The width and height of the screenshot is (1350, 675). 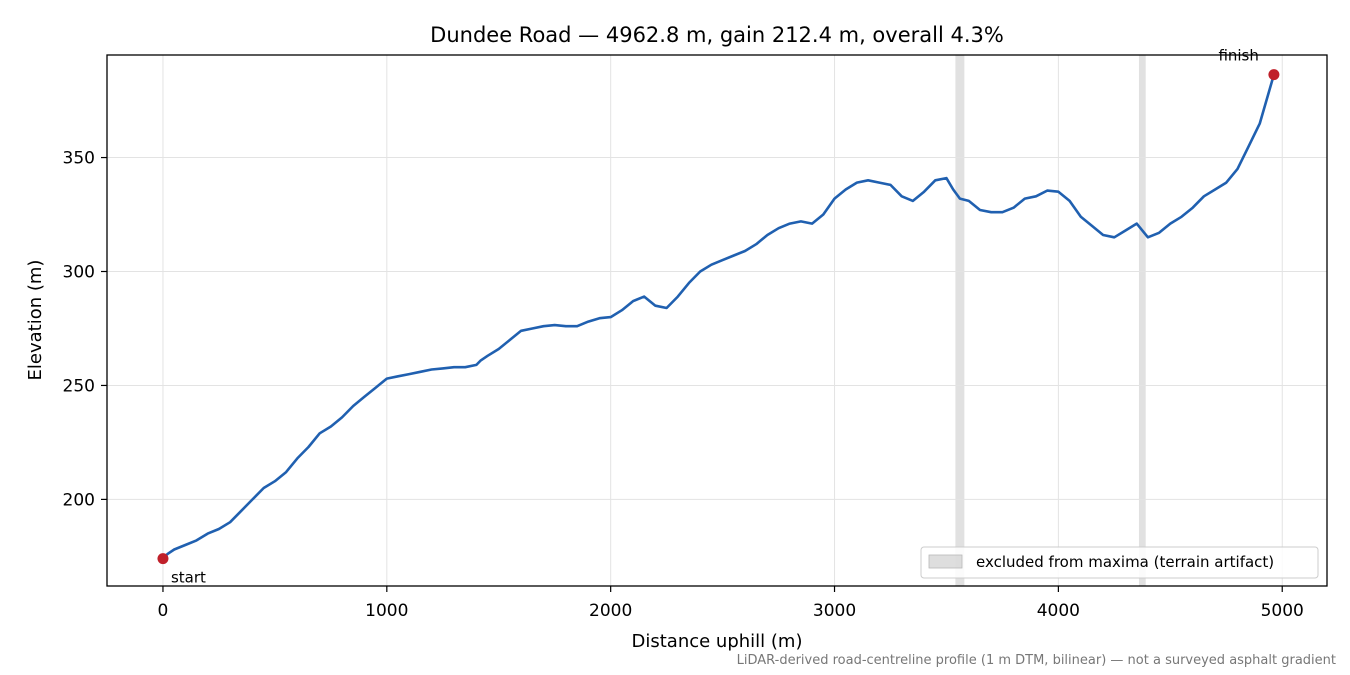 What do you see at coordinates (717, 641) in the screenshot?
I see `x-axis-label: Distance uphill (m)` at bounding box center [717, 641].